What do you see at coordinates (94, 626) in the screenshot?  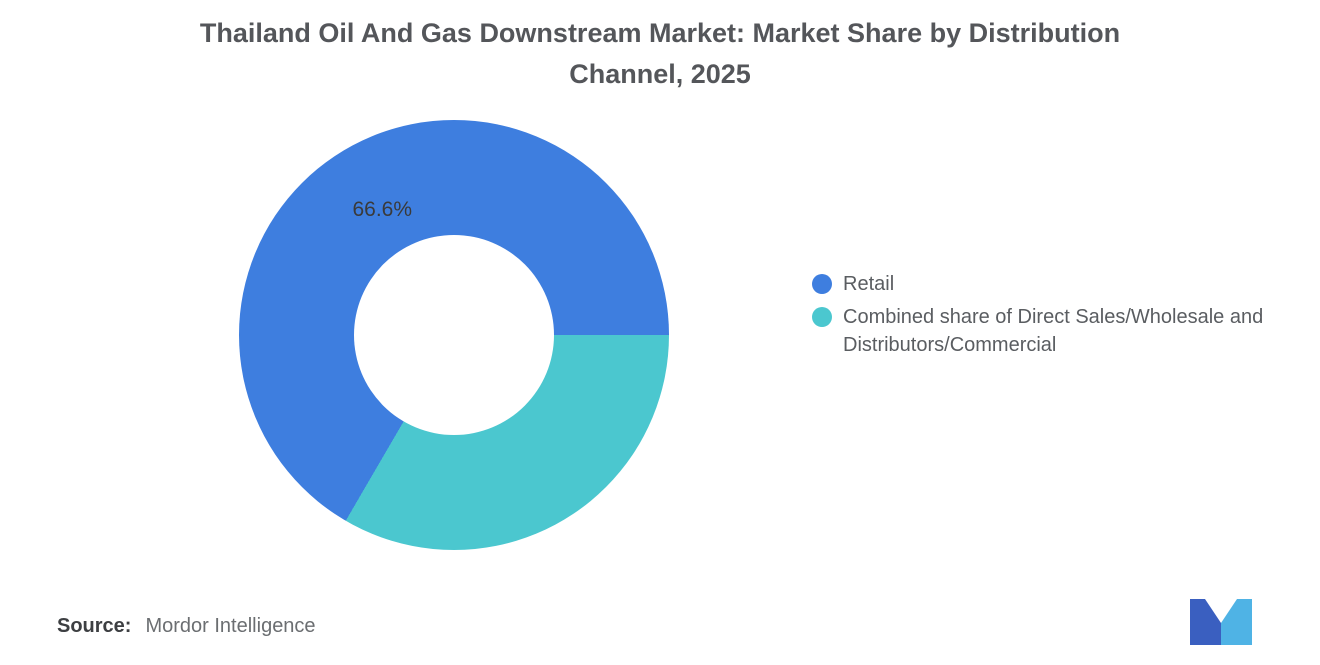 I see `source-label: Source:` at bounding box center [94, 626].